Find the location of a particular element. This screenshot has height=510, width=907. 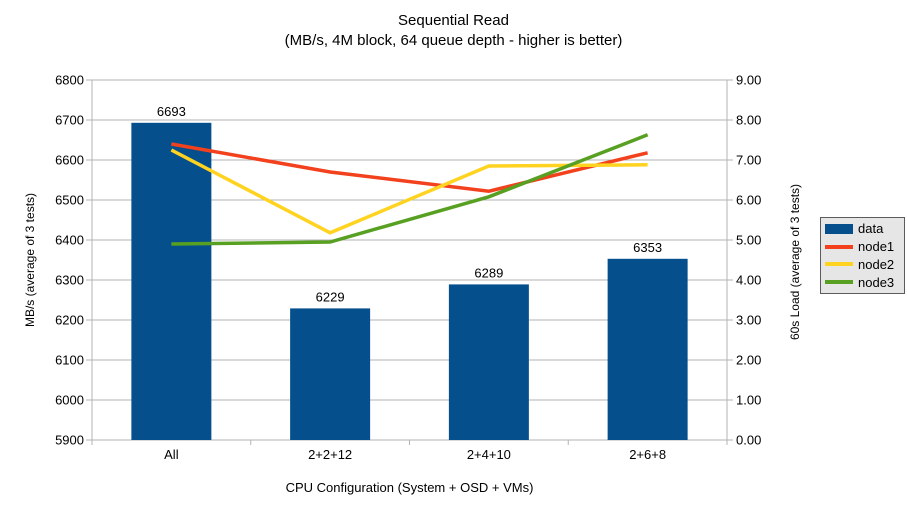

right-axis-tick-label: 5.00 is located at coordinates (748, 240).